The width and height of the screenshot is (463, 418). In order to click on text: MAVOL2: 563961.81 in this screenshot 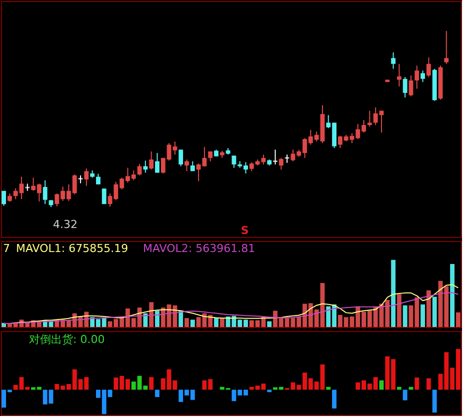, I will do `click(199, 248)`.